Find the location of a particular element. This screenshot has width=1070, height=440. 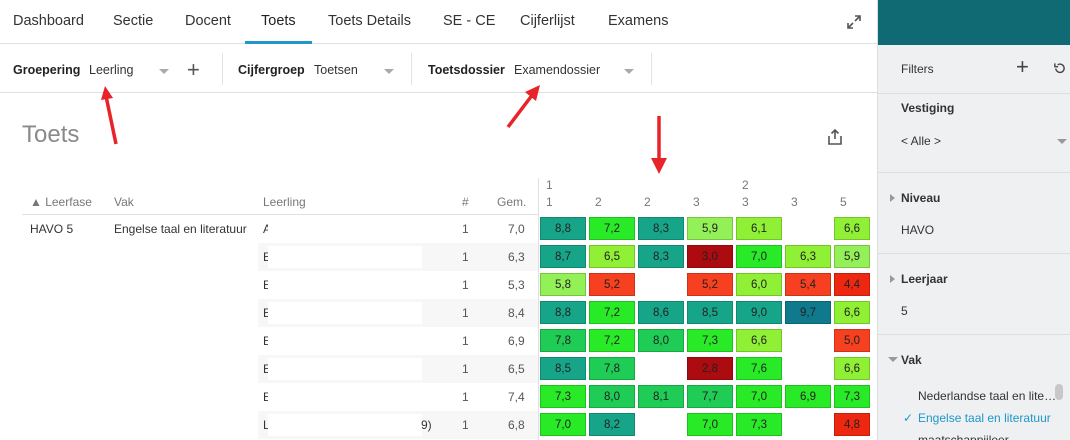

column-header-vak: Vak is located at coordinates (124, 202).